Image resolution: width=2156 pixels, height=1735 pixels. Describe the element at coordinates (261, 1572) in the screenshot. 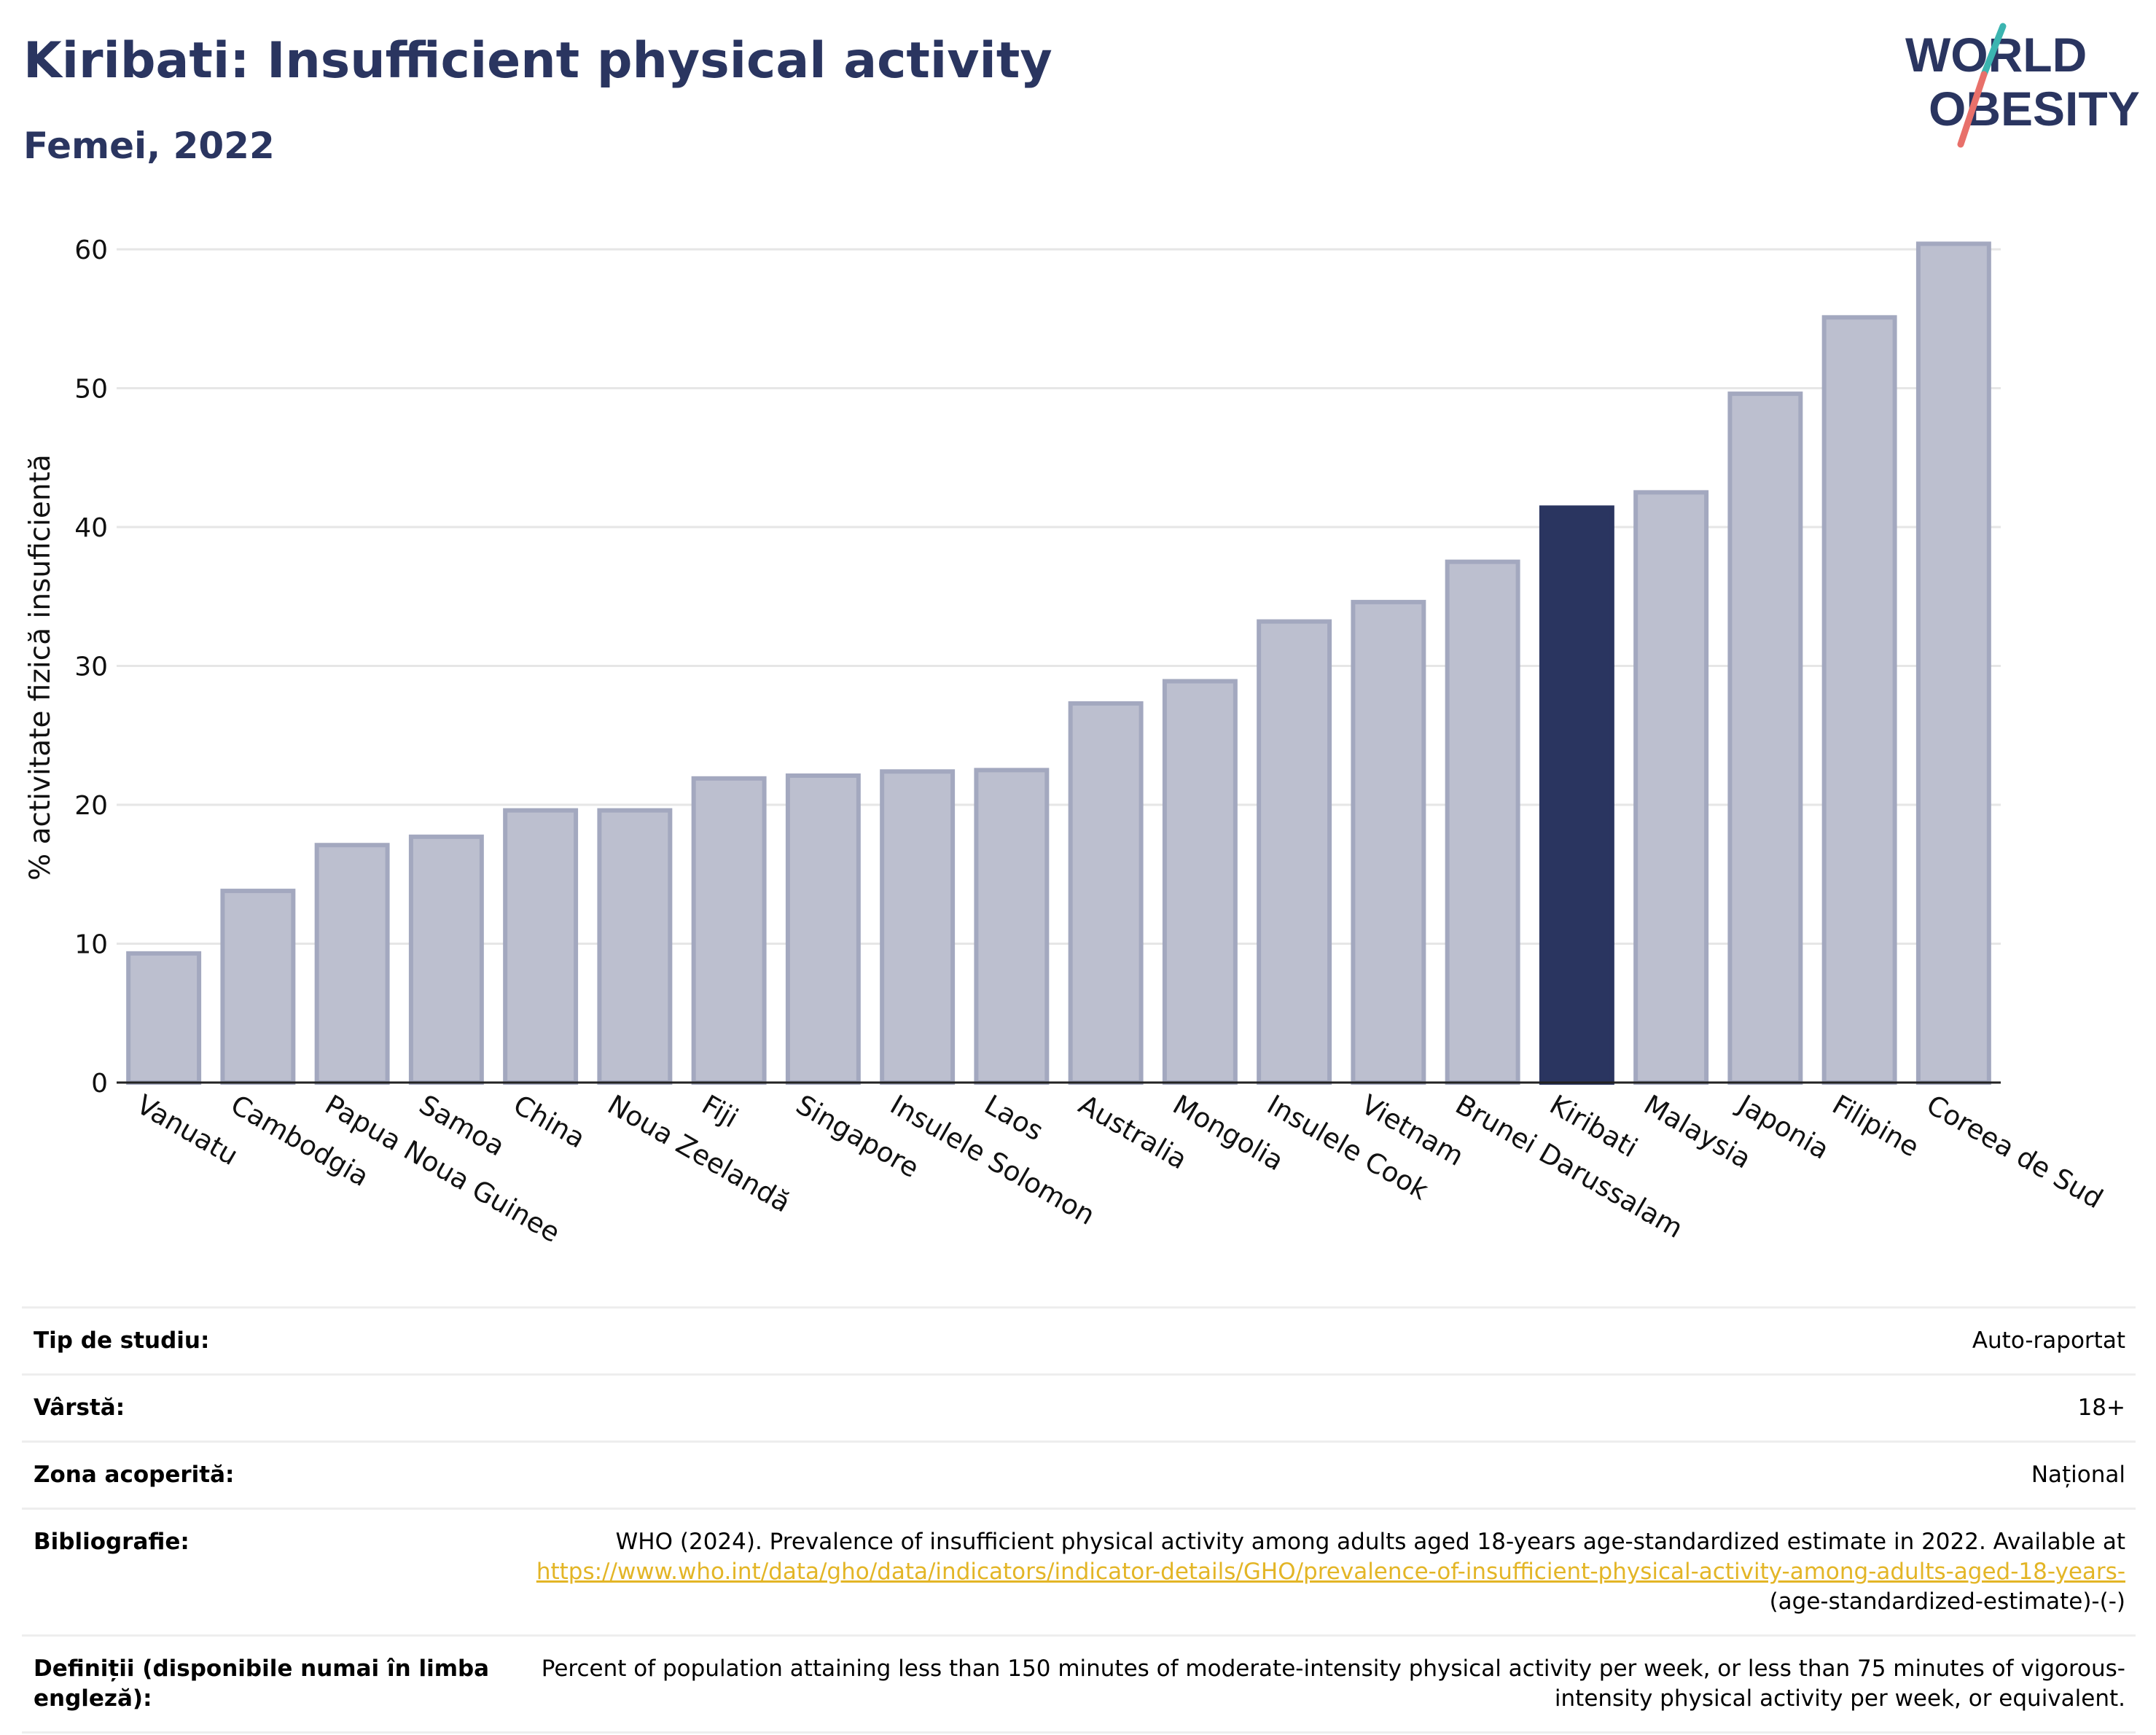

I see `bibliography-key: Bibliografie:` at that location.